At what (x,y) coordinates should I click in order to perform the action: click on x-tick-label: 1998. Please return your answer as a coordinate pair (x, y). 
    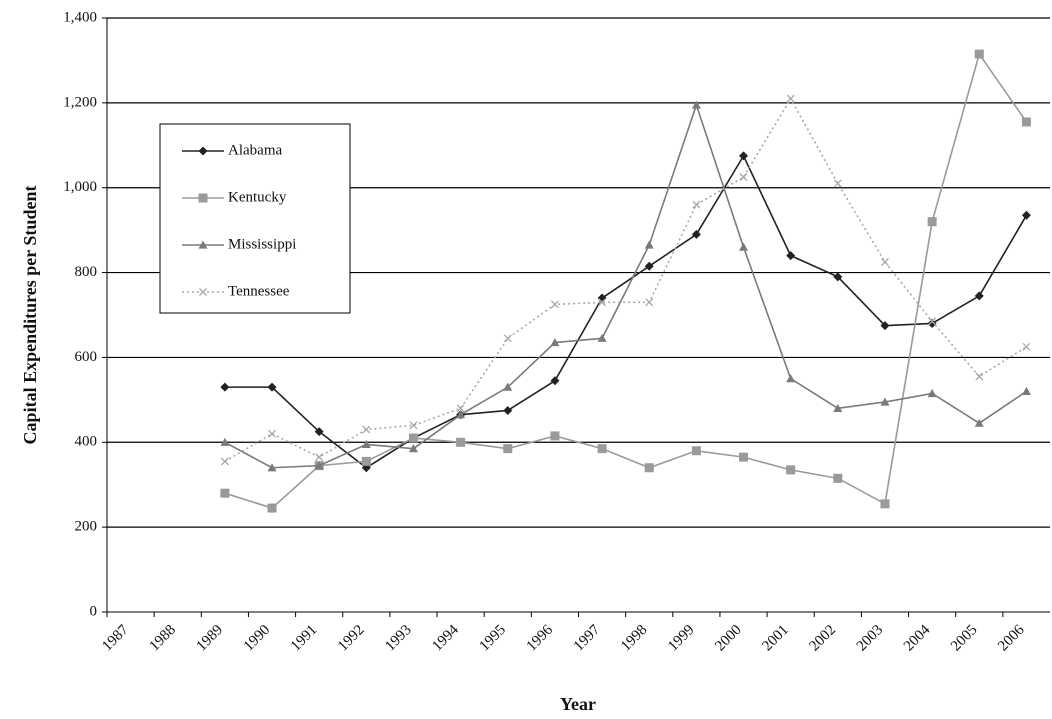
    Looking at the image, I should click on (634, 638).